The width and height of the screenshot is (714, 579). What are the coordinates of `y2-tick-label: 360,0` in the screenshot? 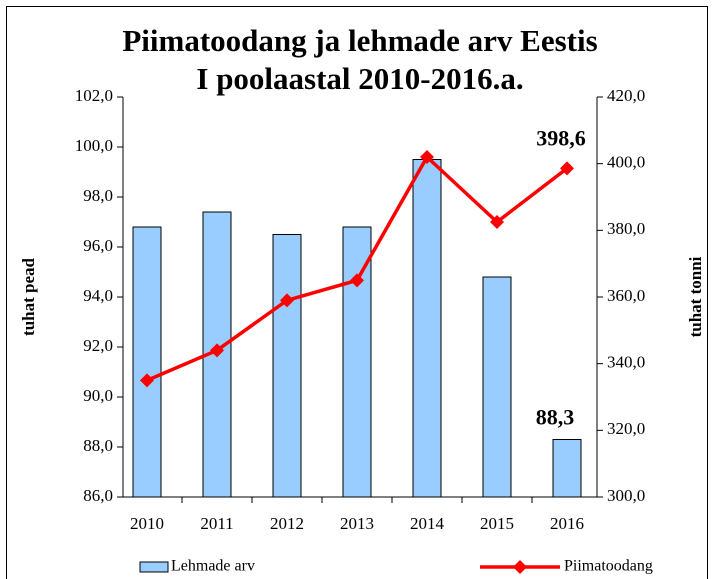 It's located at (626, 295).